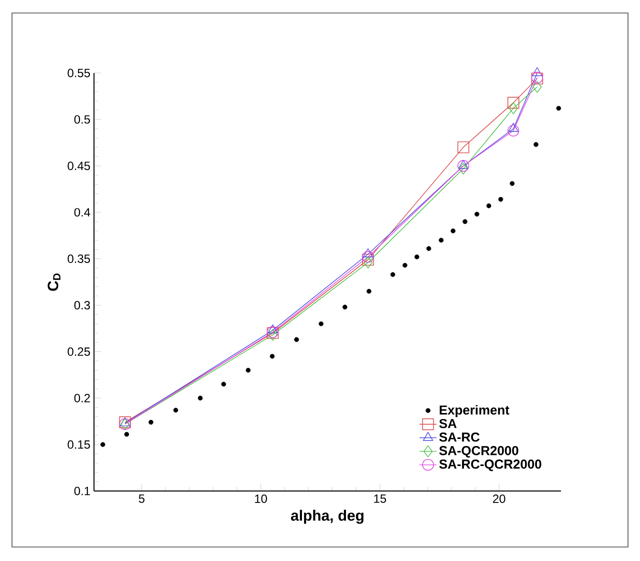 The image size is (640, 561). Describe the element at coordinates (490, 466) in the screenshot. I see `legend-label: SA-RC-QCR2000` at that location.